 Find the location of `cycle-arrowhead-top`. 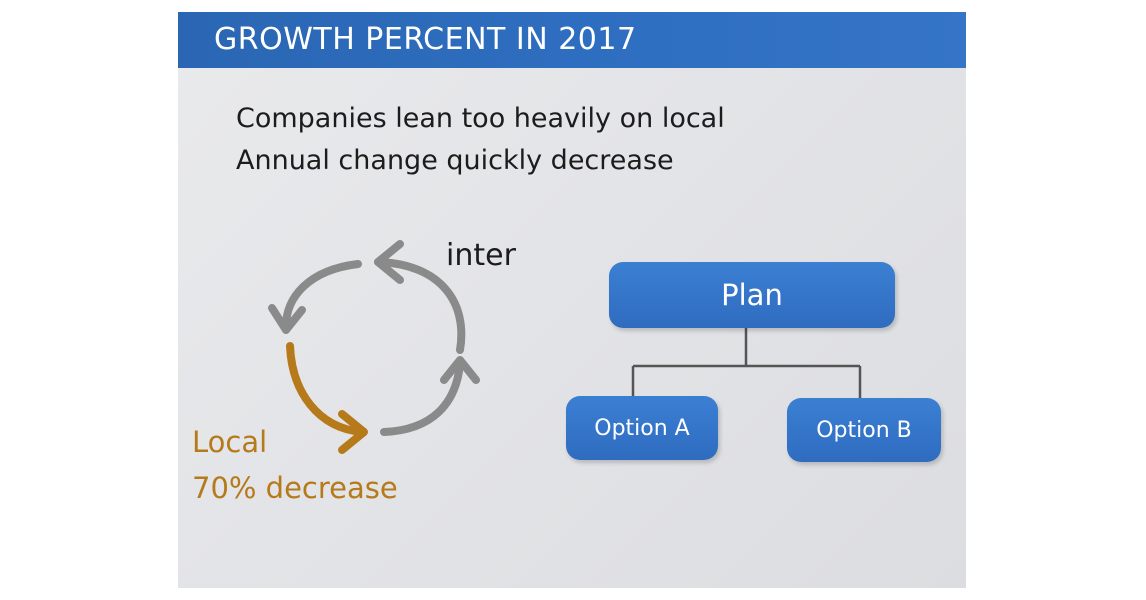

cycle-arrowhead-top is located at coordinates (389, 262).